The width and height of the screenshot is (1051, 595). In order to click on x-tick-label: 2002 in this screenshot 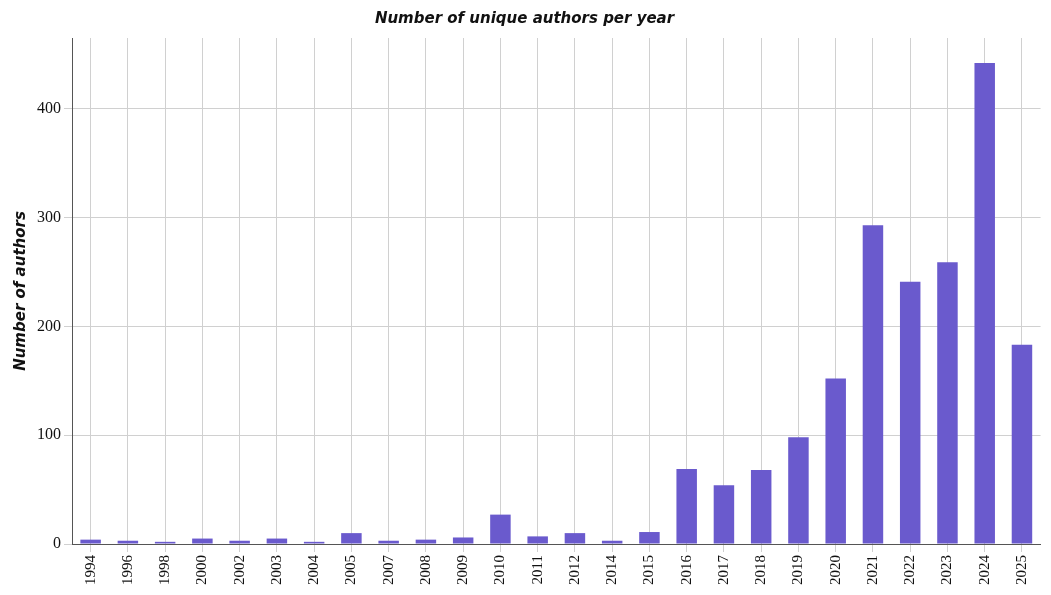, I will do `click(238, 570)`.